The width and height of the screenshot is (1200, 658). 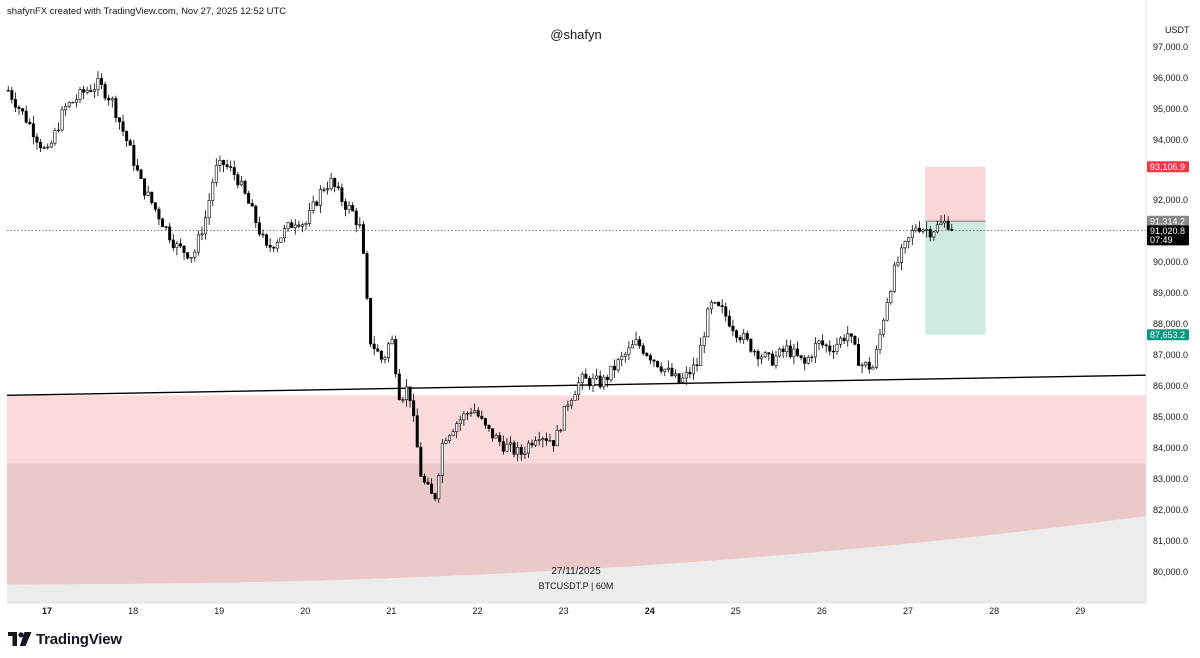 What do you see at coordinates (955, 194) in the screenshot?
I see `stop-loss-zone` at bounding box center [955, 194].